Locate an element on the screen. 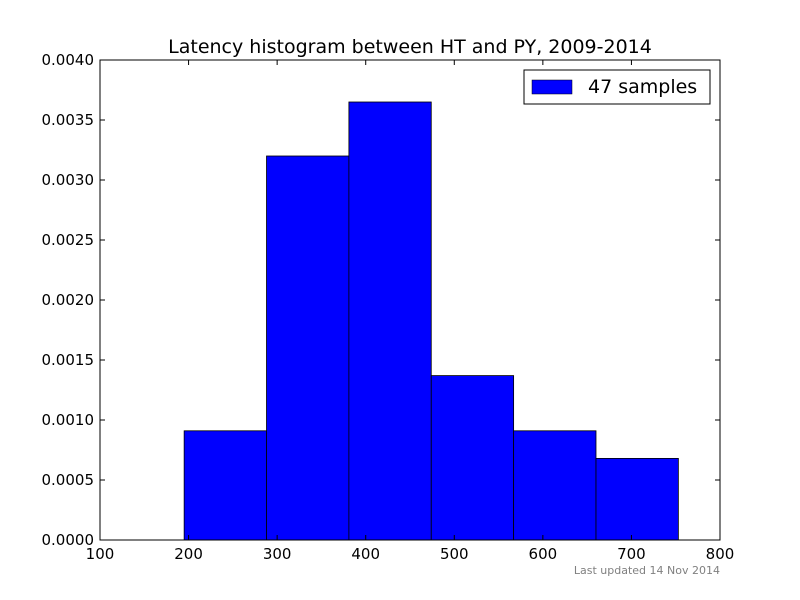 Image resolution: width=800 pixels, height=600 pixels. legend: 47 samples is located at coordinates (617, 87).